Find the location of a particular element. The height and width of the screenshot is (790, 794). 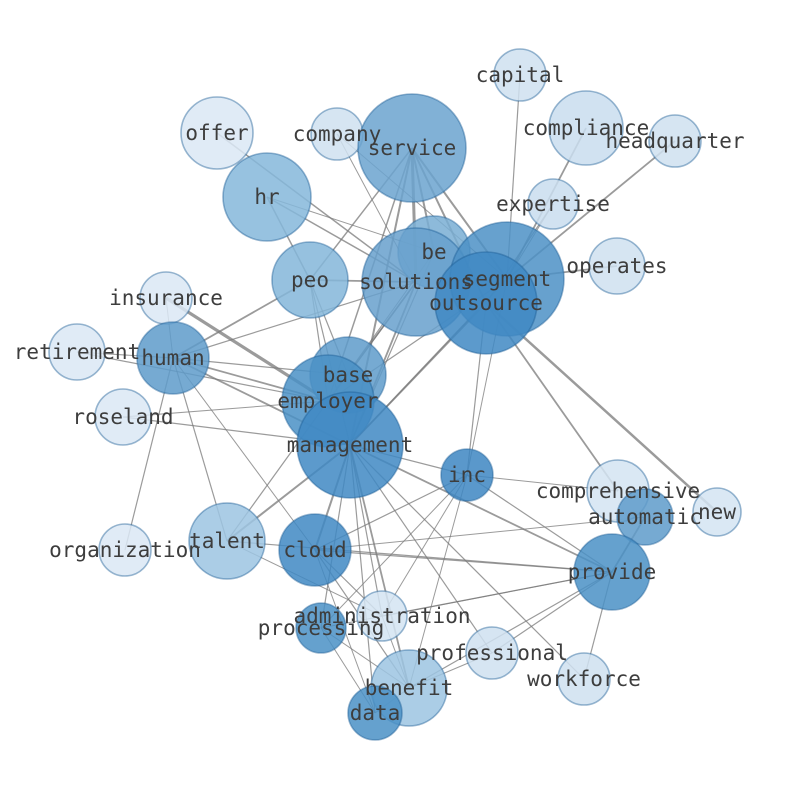

graph-node-cloud is located at coordinates (315, 550).